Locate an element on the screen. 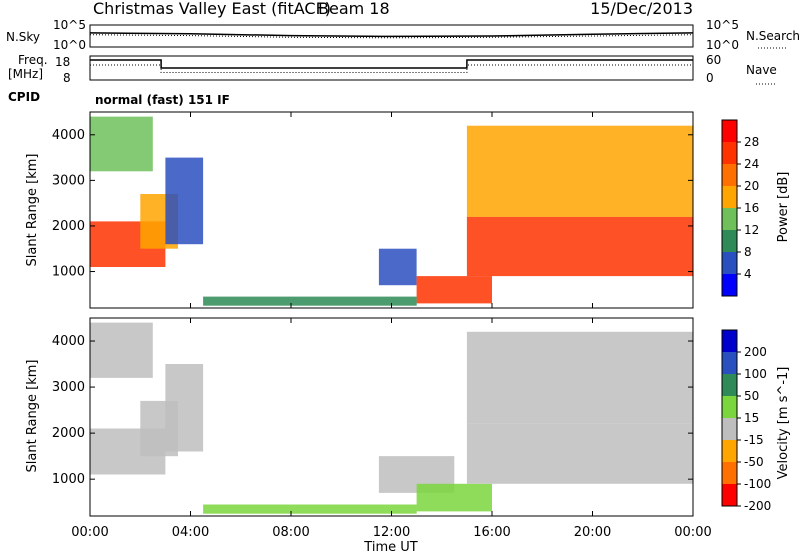  x-tick-label: 04:00 is located at coordinates (190, 532).